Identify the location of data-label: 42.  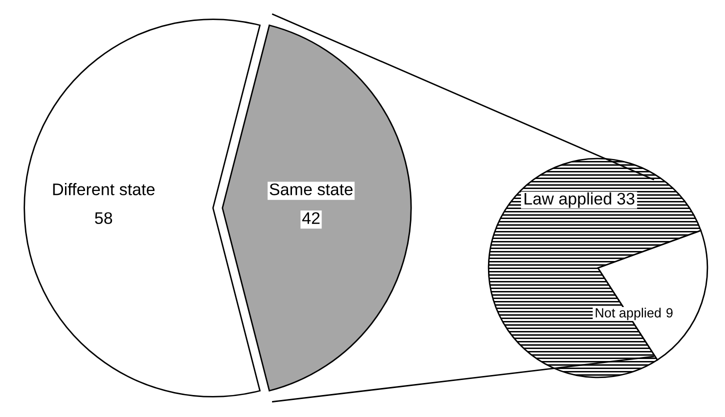
(311, 218).